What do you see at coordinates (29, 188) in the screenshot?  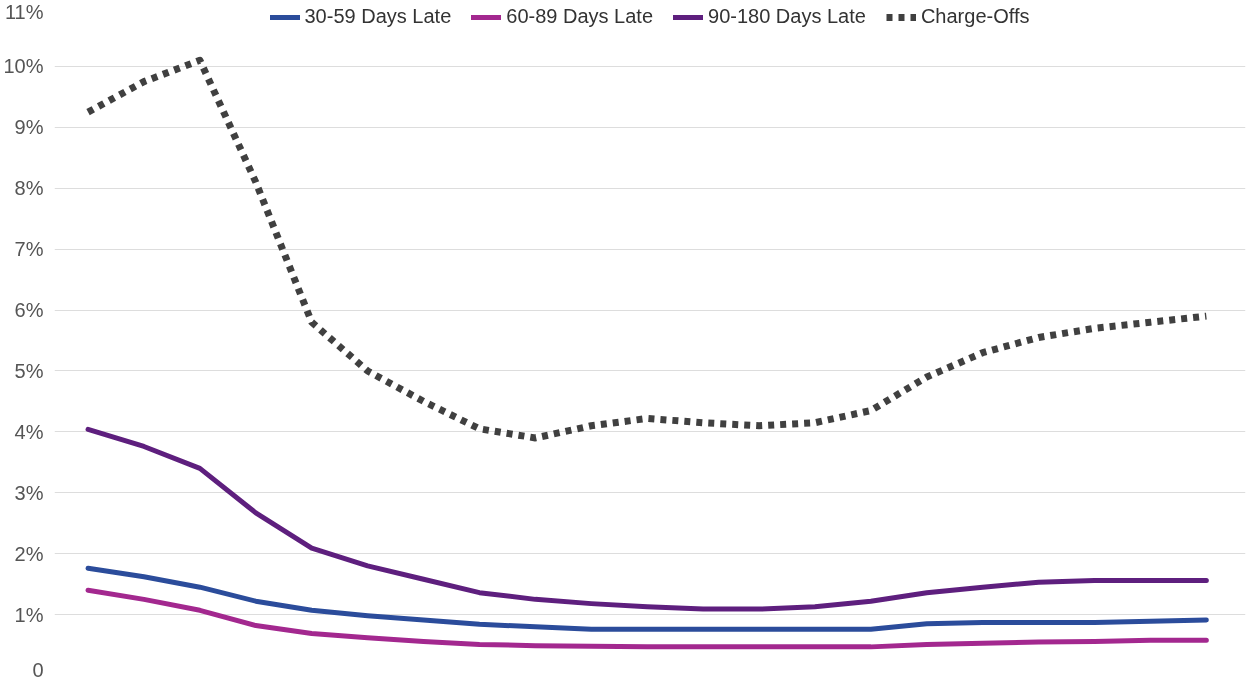 I see `y-tick-label: 8%` at bounding box center [29, 188].